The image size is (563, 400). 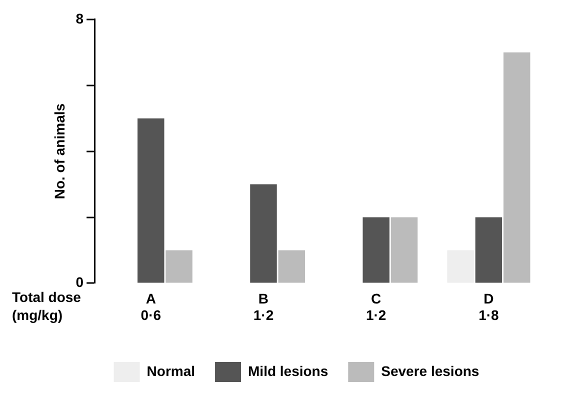 What do you see at coordinates (489, 298) in the screenshot?
I see `x-tick-label: D` at bounding box center [489, 298].